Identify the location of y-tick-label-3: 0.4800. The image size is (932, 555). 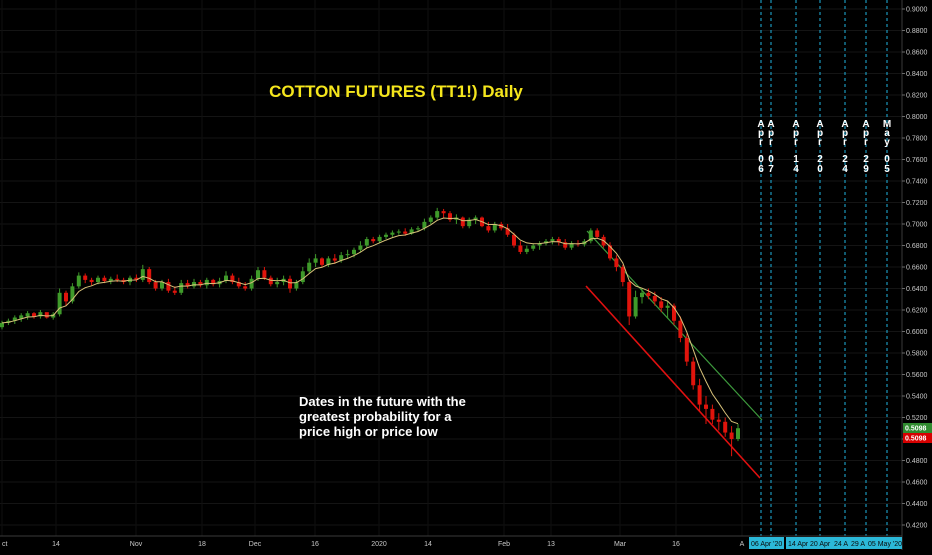
(917, 461).